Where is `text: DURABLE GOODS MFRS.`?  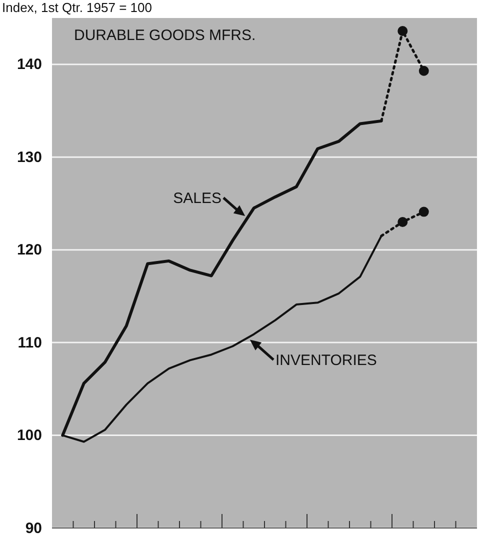 text: DURABLE GOODS MFRS. is located at coordinates (165, 35).